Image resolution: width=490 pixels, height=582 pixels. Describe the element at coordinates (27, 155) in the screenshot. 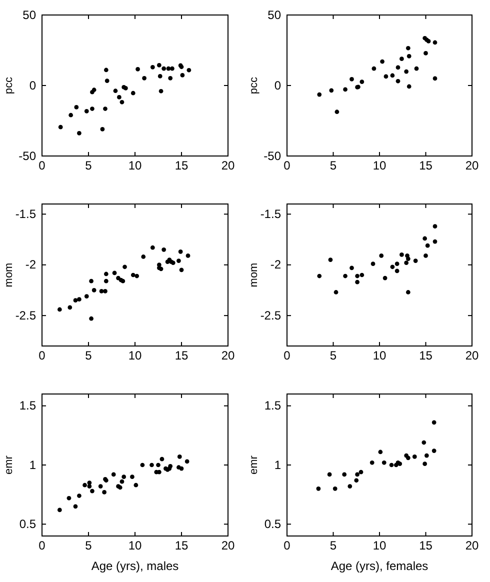

I see `y-tick-label: -50` at that location.